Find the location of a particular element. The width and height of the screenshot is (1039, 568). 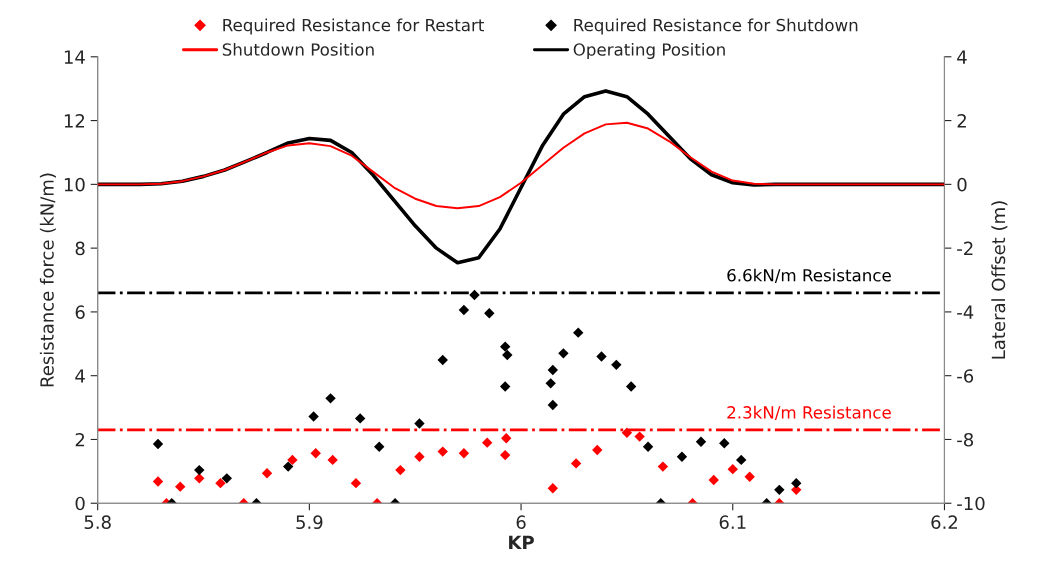

legend-label: Required Resistance for Shutdown is located at coordinates (716, 26).